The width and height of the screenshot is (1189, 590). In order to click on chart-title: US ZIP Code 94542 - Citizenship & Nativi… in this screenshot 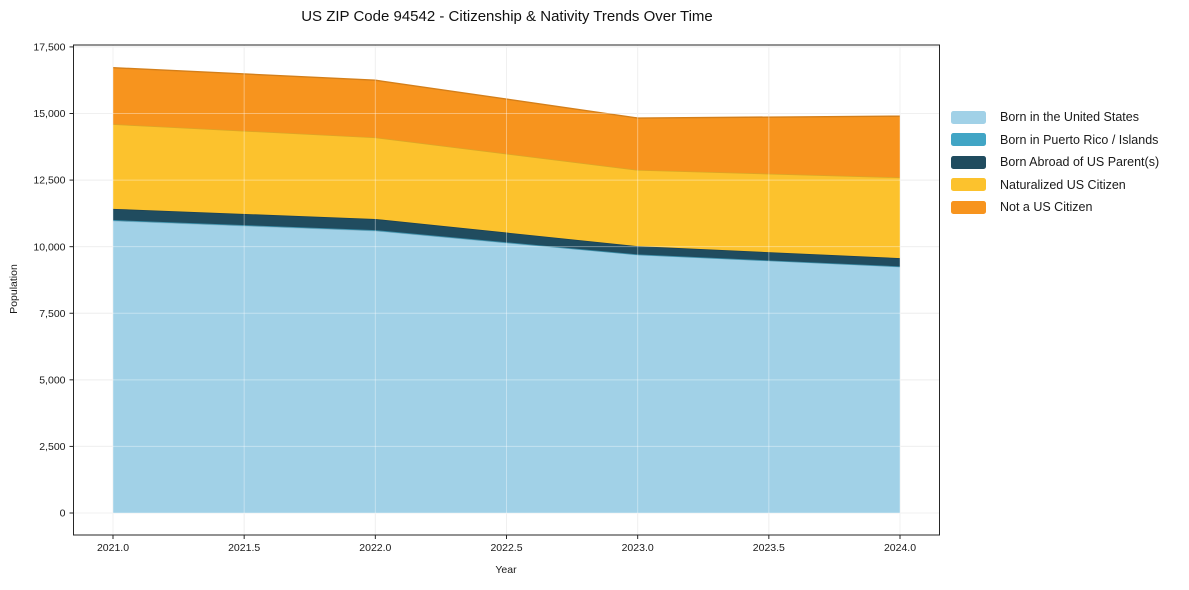, I will do `click(507, 16)`.